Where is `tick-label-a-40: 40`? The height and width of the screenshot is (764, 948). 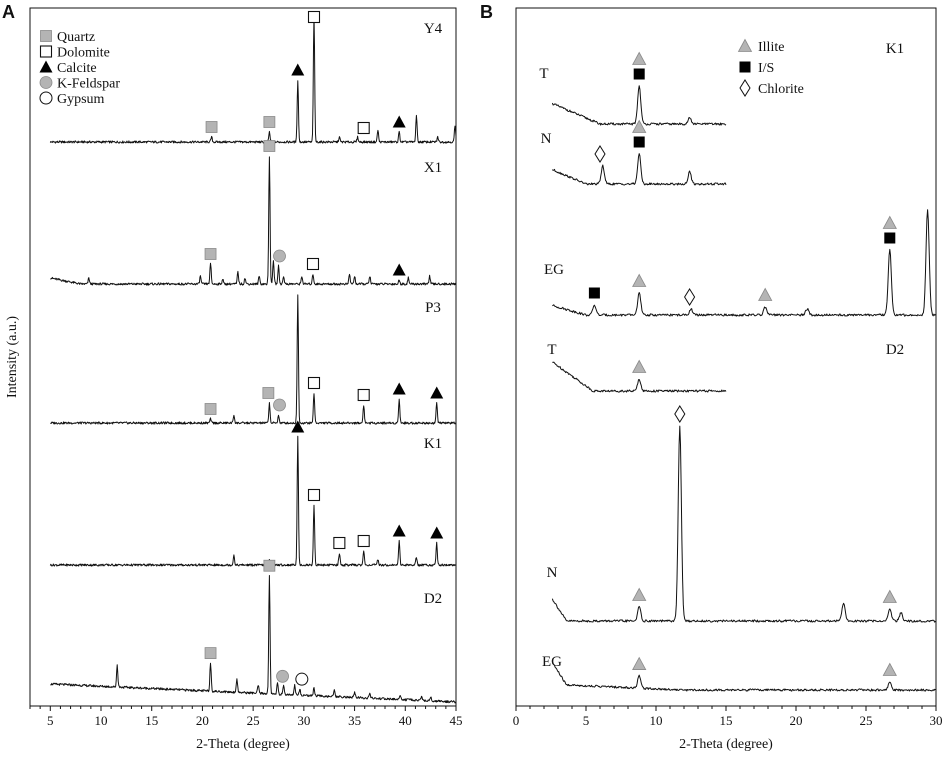
tick-label-a-40: 40 is located at coordinates (405, 720).